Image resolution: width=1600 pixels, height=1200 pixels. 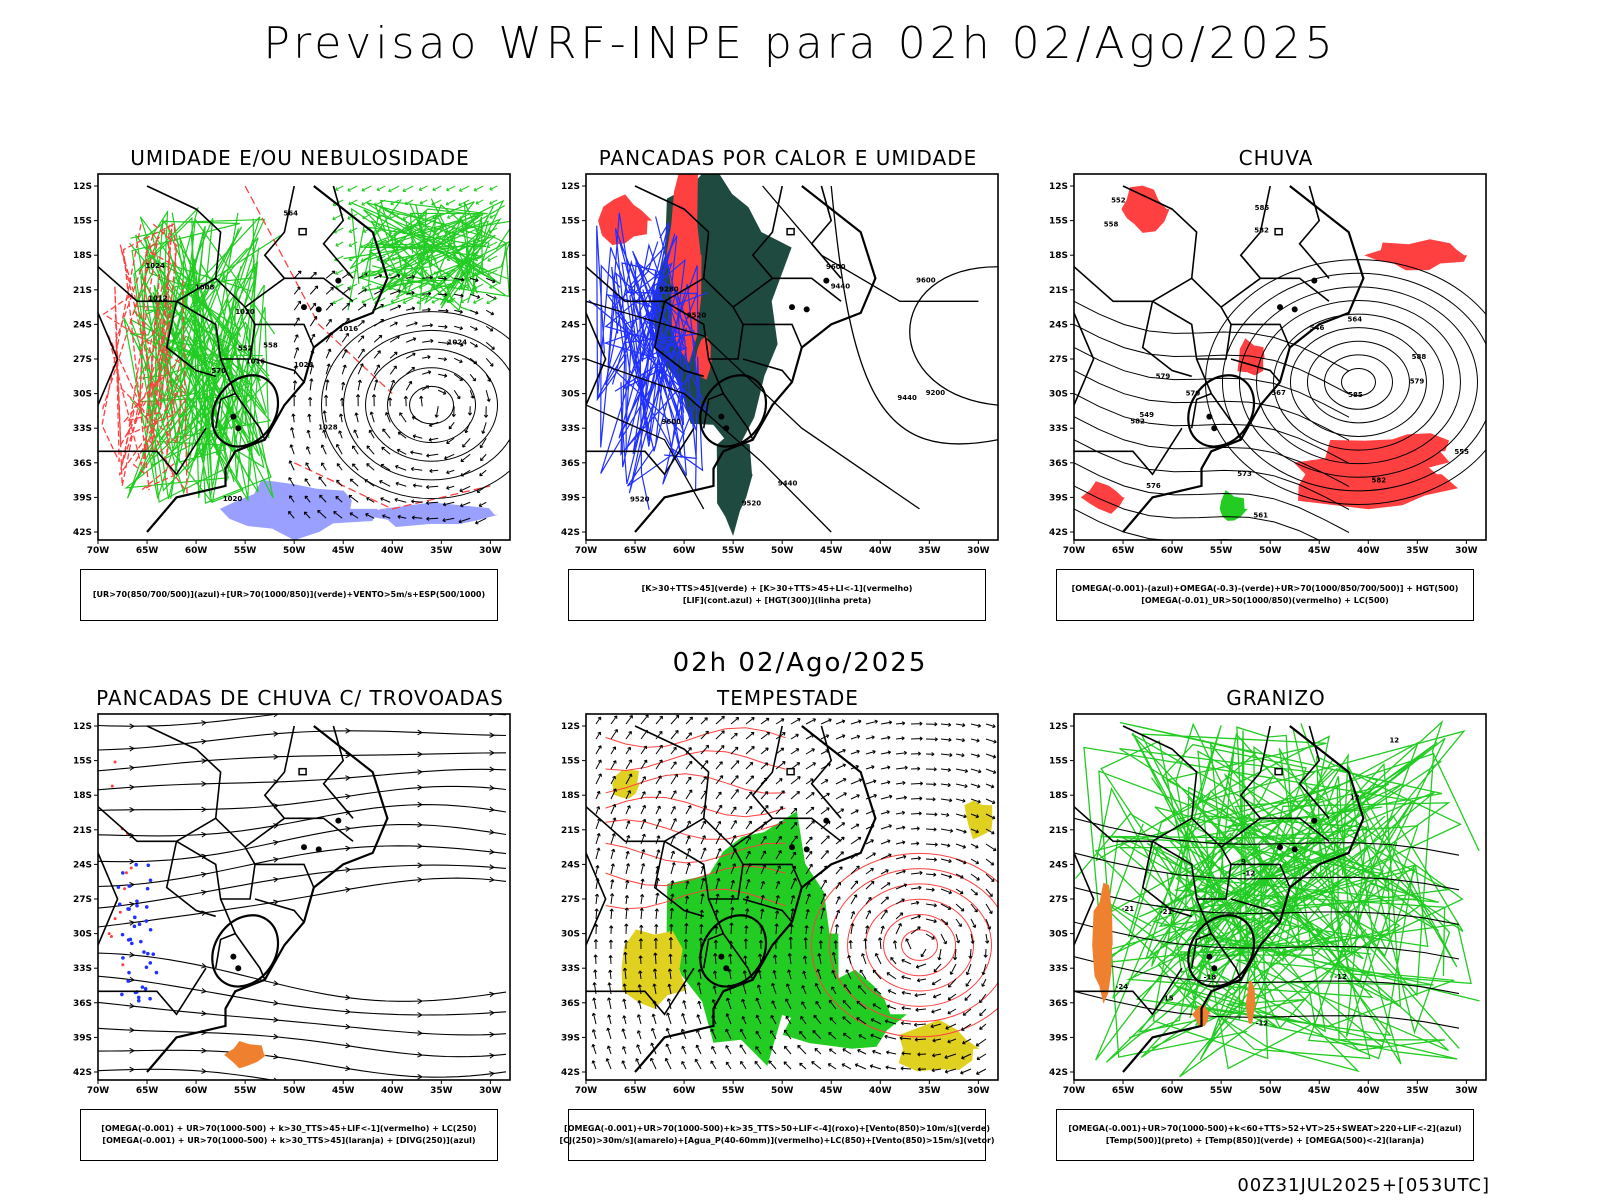 What do you see at coordinates (302, 231) in the screenshot?
I see `map-df-box` at bounding box center [302, 231].